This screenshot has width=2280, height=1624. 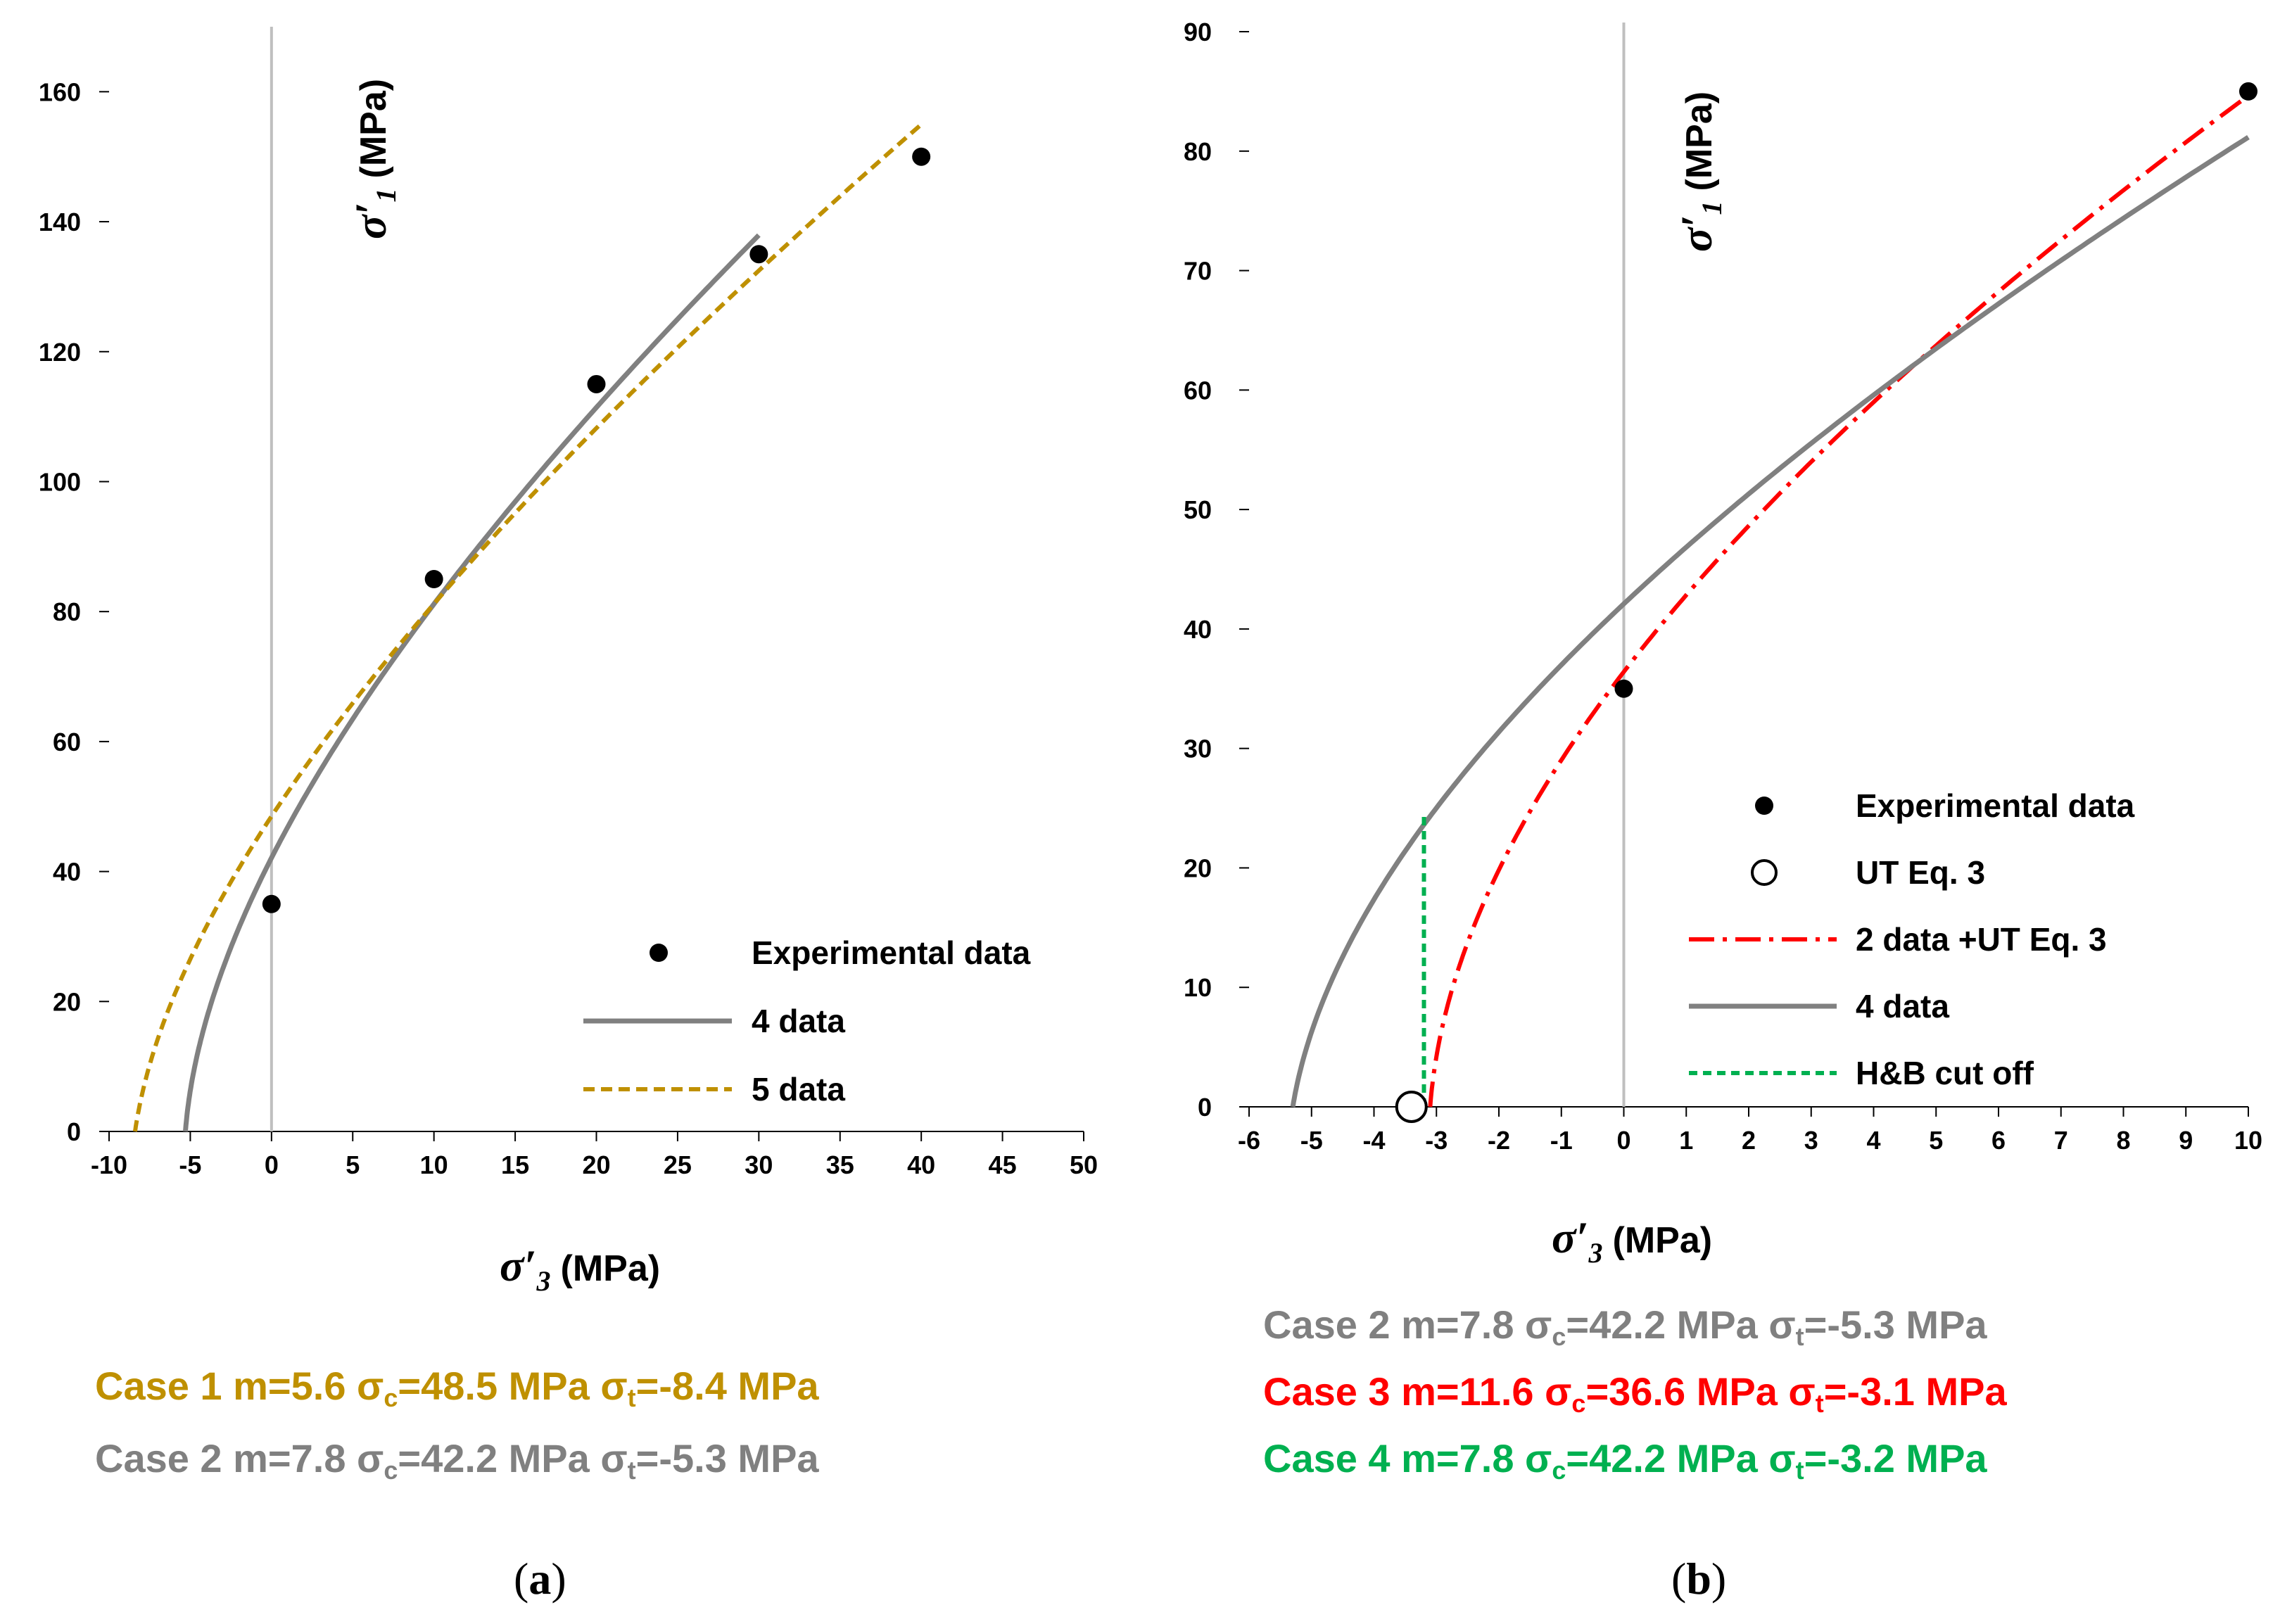 I want to click on x-tick-label: 7, so click(x=2061, y=1140).